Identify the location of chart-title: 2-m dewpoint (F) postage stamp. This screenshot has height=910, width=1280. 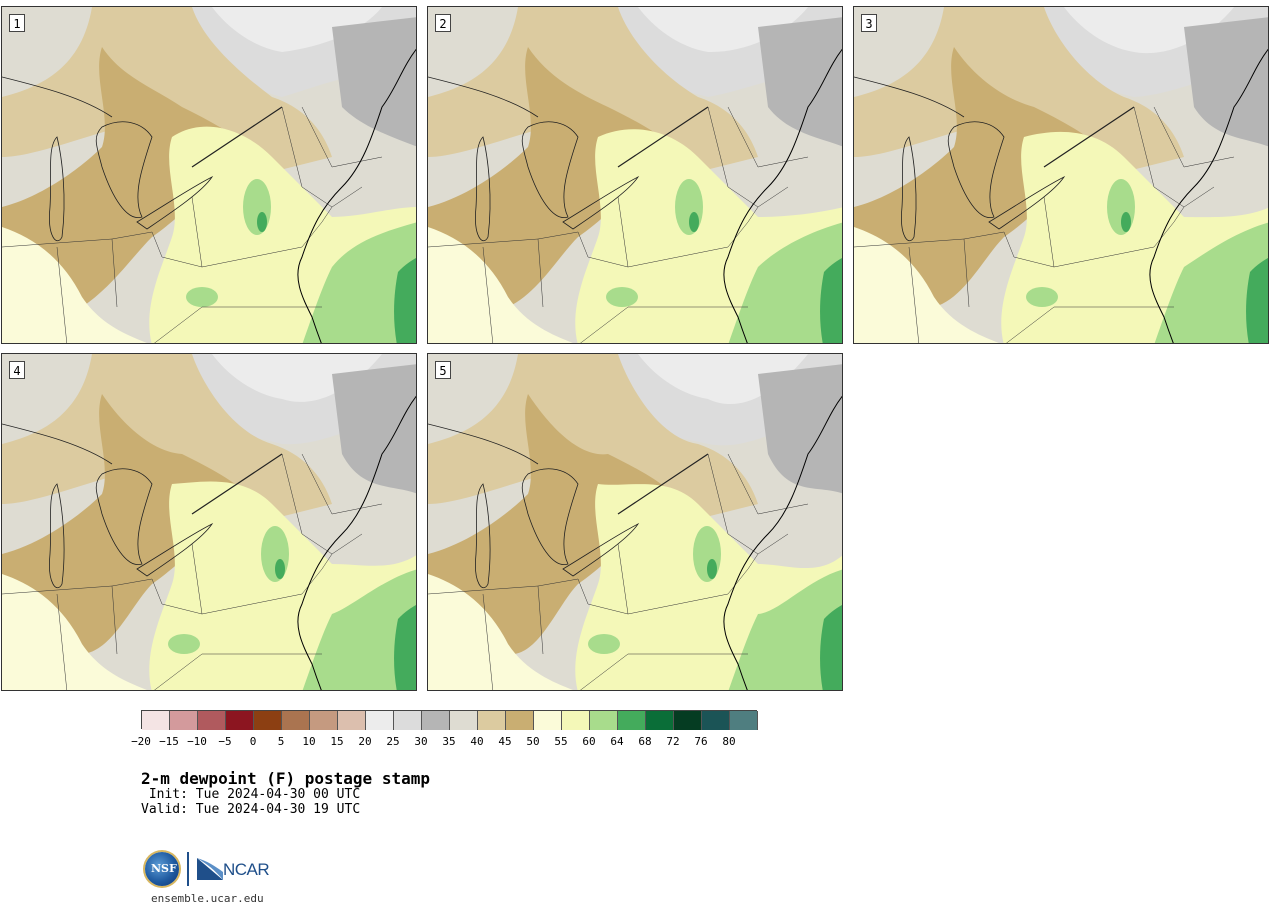
(285, 778).